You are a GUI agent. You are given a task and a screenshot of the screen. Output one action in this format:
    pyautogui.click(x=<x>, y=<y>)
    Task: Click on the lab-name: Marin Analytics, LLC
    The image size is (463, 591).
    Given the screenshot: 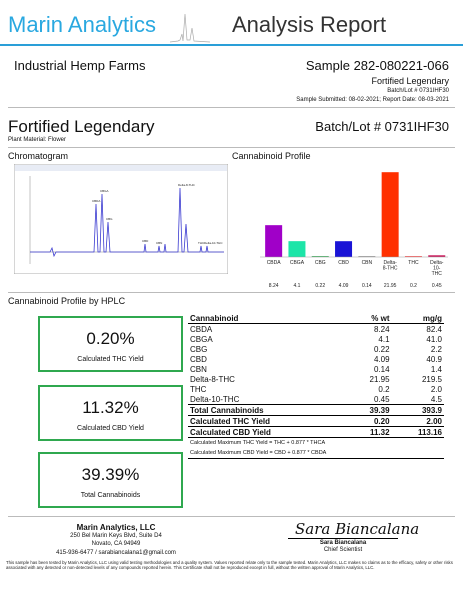 What is the action you would take?
    pyautogui.click(x=116, y=527)
    